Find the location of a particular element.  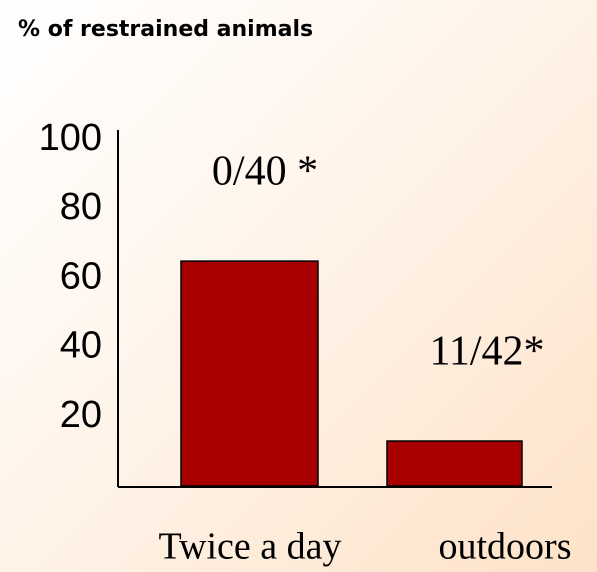

annotation: 11/42* is located at coordinates (486, 352).